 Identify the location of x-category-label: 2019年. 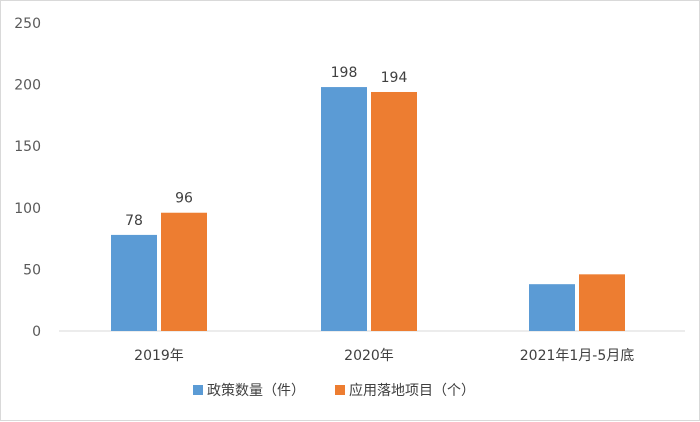
(159, 356).